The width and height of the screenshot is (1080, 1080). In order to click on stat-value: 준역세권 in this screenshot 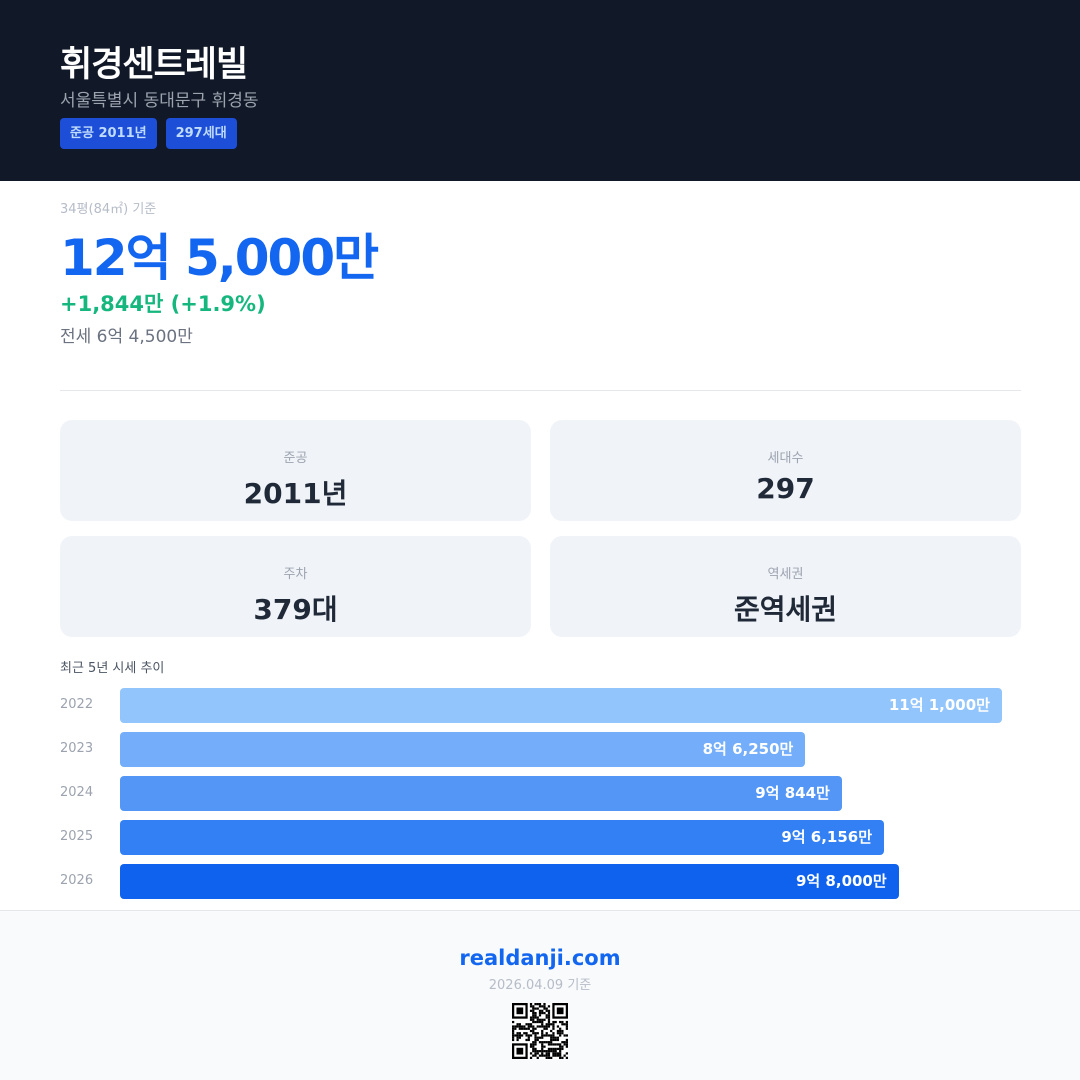, I will do `click(785, 609)`.